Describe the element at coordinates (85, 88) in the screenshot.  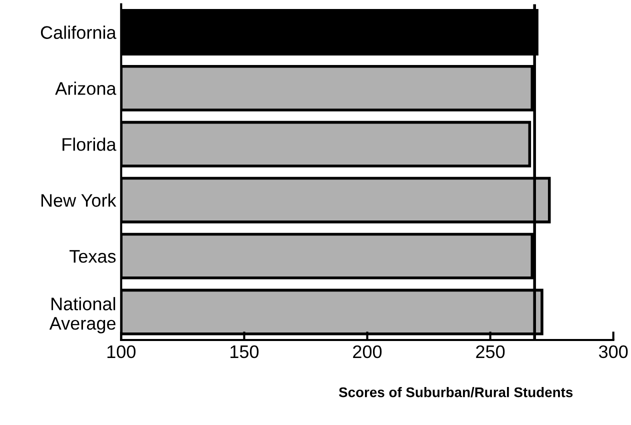
I see `y-tick-label: Arizona` at that location.